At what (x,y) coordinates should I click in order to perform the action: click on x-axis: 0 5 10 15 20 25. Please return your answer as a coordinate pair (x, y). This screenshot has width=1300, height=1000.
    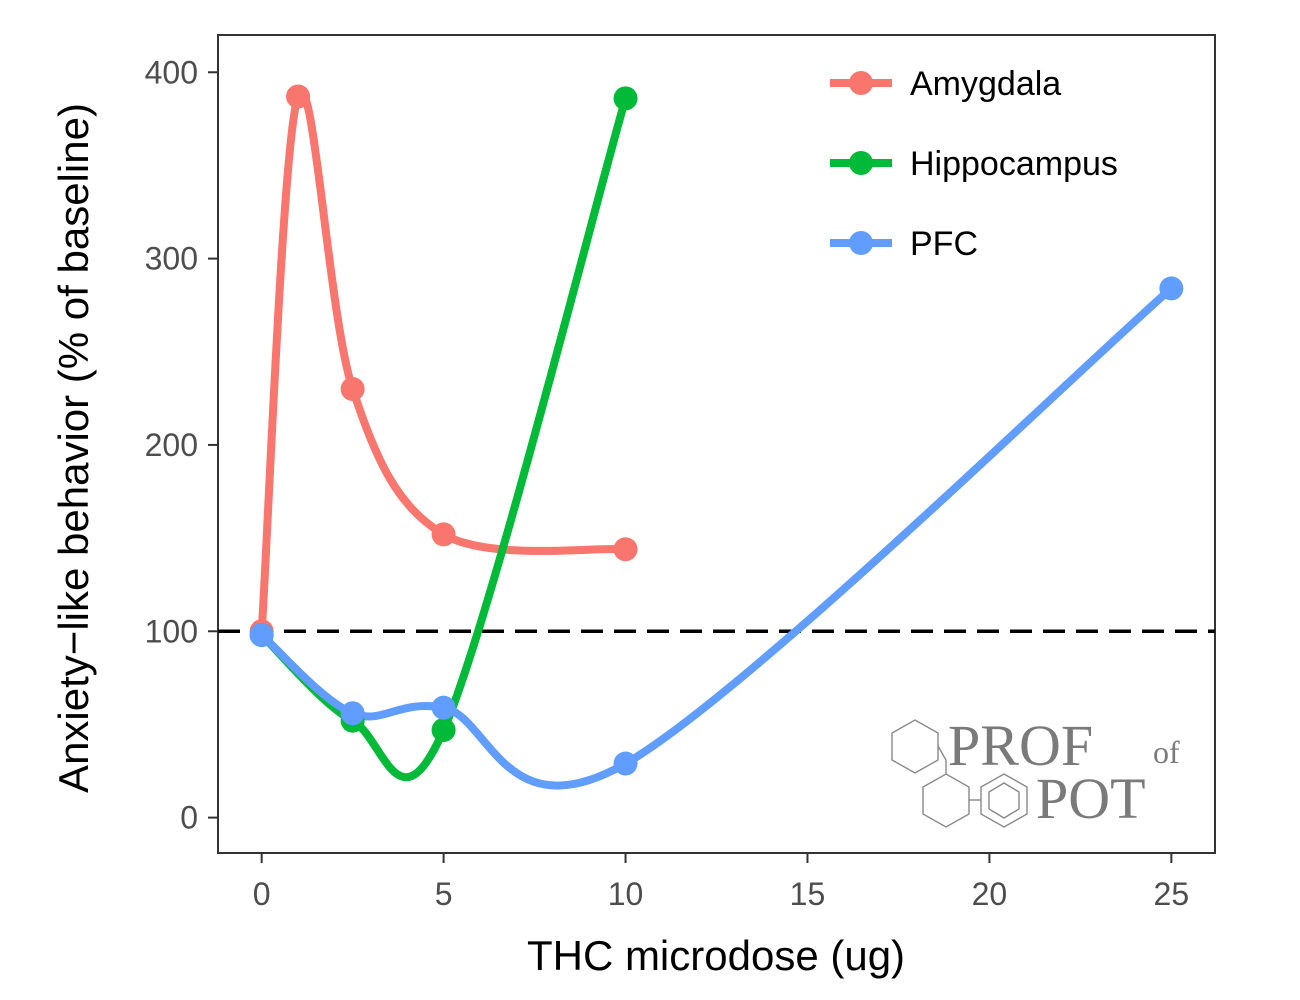
    Looking at the image, I should click on (721, 882).